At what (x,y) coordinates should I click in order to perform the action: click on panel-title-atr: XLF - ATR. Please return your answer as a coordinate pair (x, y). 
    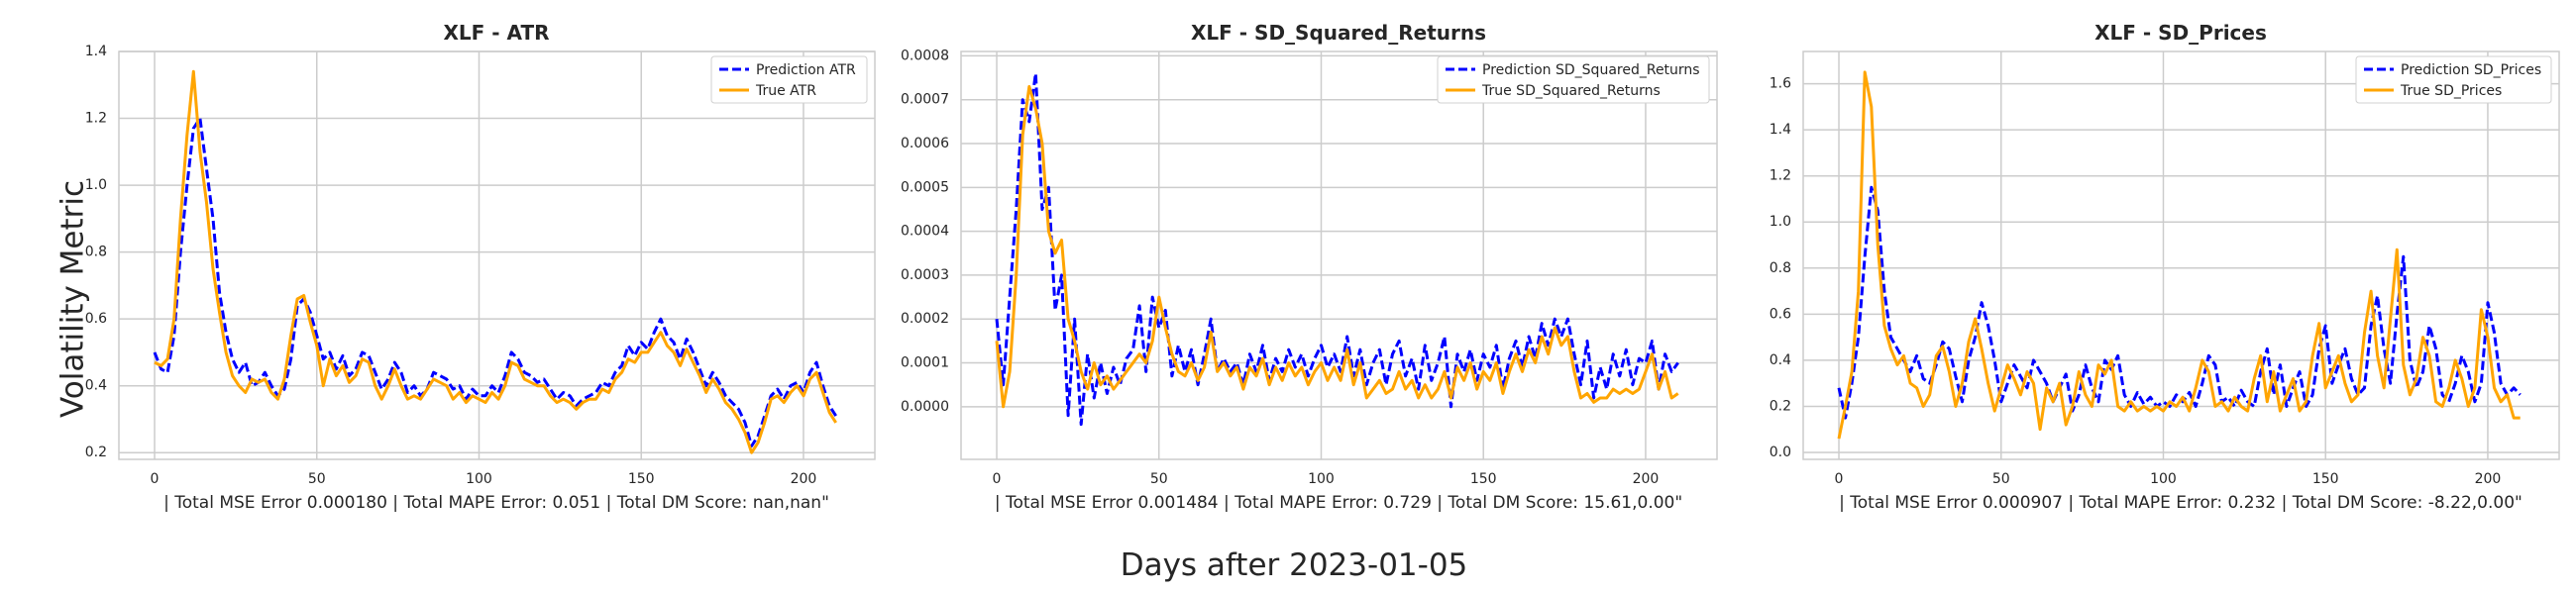
    Looking at the image, I should click on (496, 33).